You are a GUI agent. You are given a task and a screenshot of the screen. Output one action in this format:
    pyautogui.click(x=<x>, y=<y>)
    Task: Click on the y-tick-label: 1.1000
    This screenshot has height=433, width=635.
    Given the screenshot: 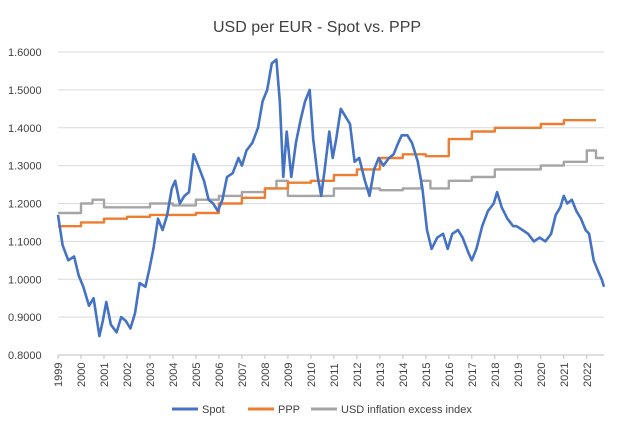 What is the action you would take?
    pyautogui.click(x=25, y=242)
    